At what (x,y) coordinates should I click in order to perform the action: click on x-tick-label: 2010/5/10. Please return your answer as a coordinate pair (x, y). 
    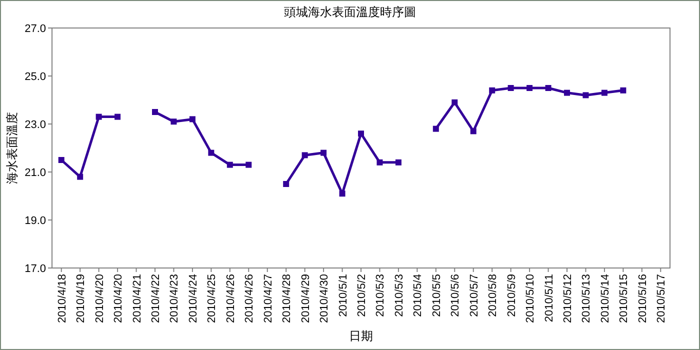
    Looking at the image, I should click on (530, 298).